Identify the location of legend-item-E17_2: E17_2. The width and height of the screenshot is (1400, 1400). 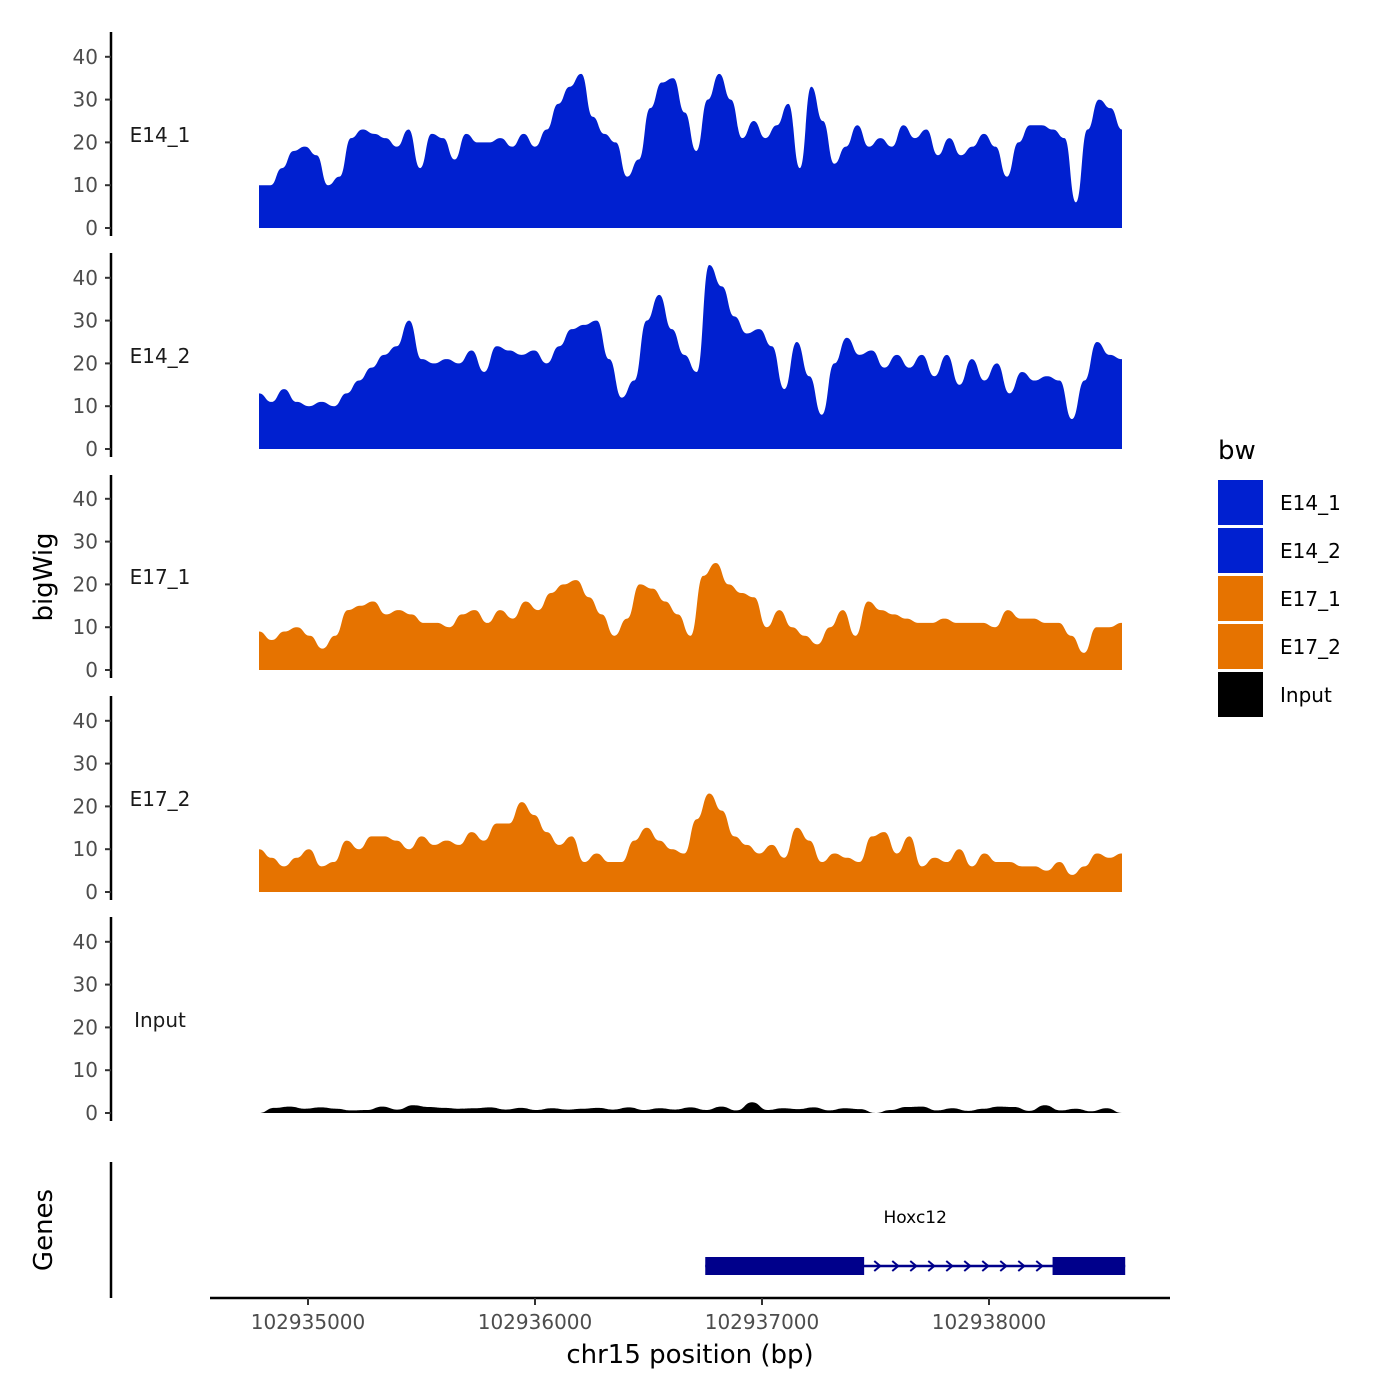
(1279, 646).